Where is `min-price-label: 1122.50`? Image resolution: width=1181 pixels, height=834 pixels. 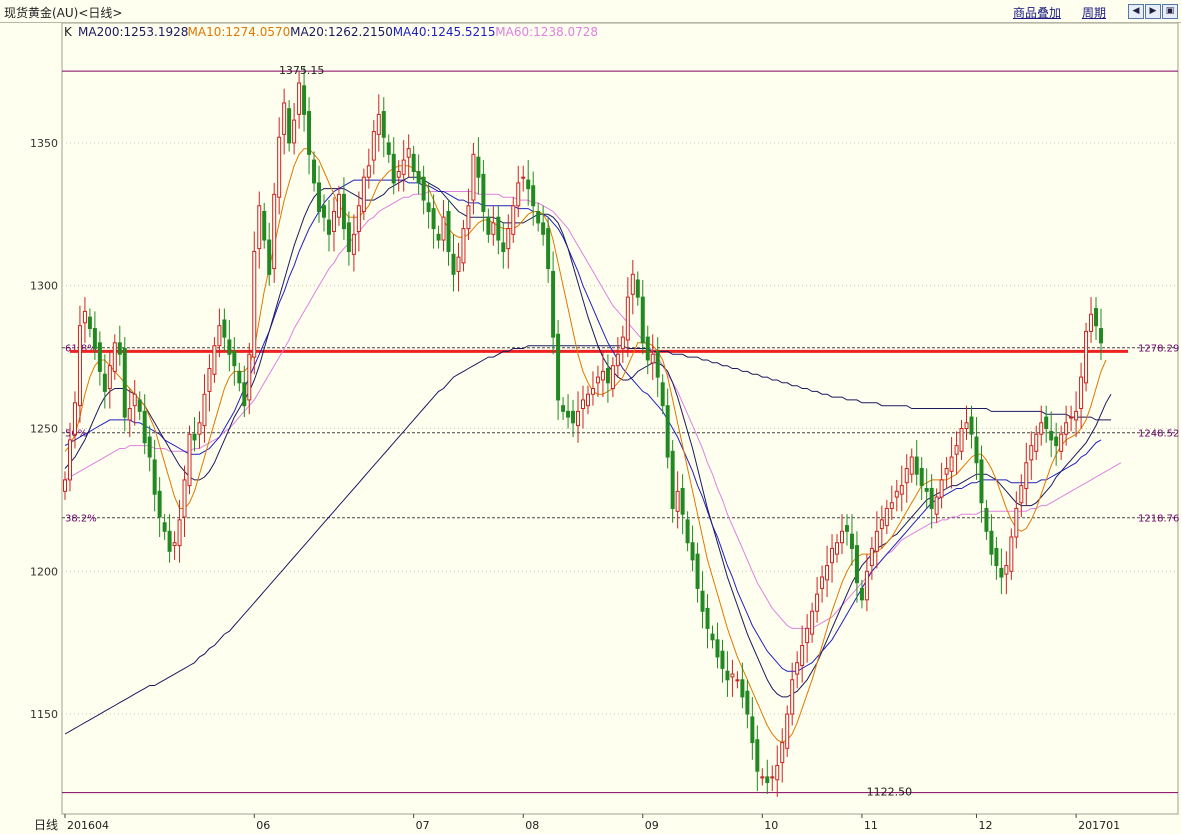
min-price-label: 1122.50 is located at coordinates (890, 792).